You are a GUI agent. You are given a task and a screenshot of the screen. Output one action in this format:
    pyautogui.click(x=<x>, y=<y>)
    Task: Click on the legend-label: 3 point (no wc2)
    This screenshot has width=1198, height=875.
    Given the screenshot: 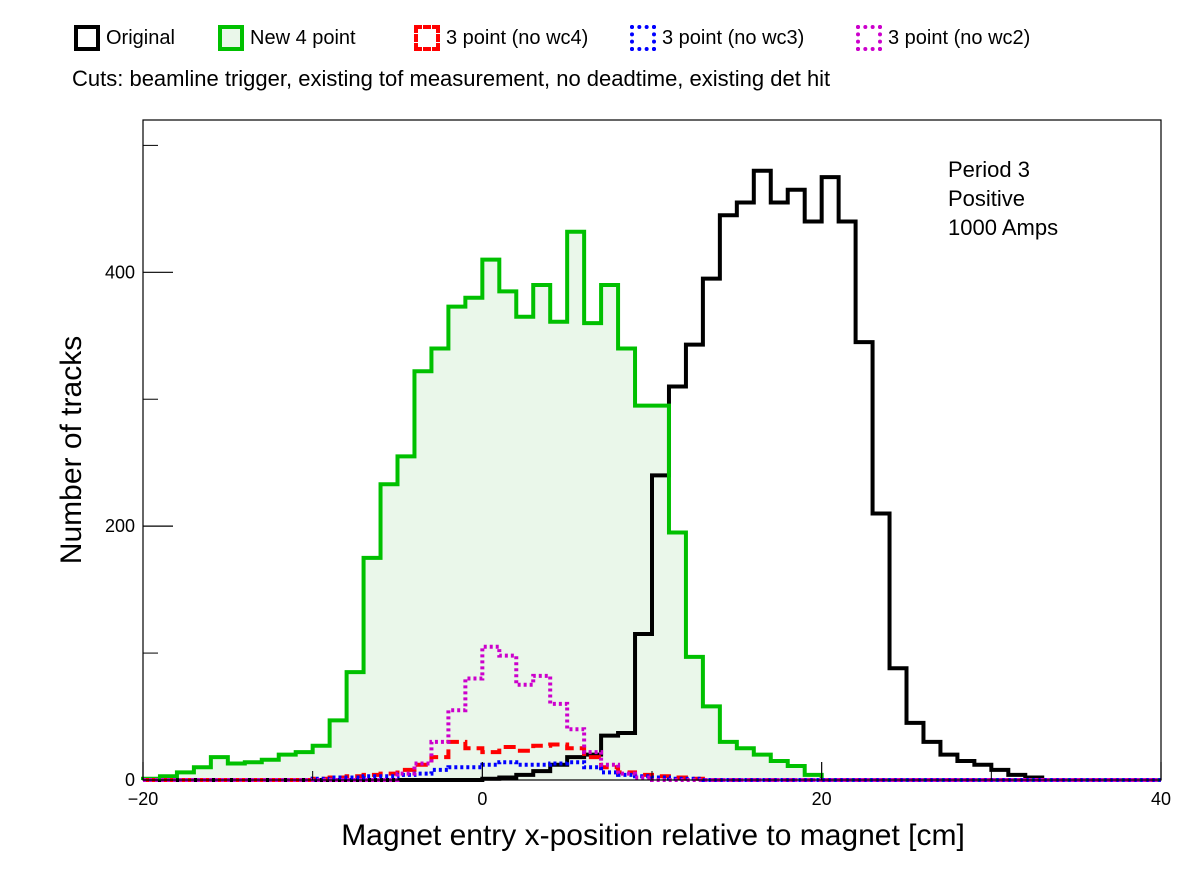 What is the action you would take?
    pyautogui.click(x=959, y=37)
    